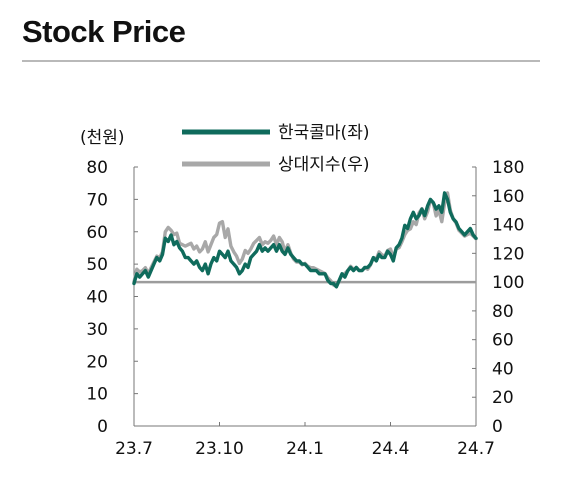  Describe the element at coordinates (97, 168) in the screenshot. I see `left-tick-label: 80` at that location.